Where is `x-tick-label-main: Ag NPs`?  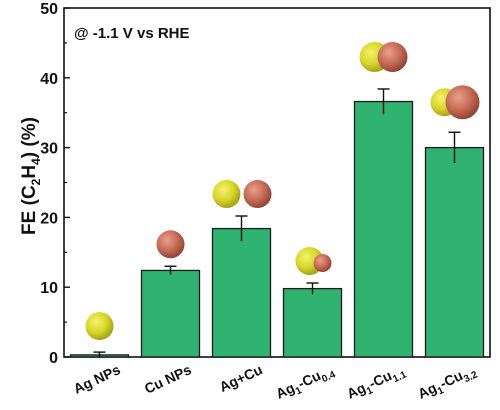
x-tick-label-main: Ag NPs is located at coordinates (97, 379).